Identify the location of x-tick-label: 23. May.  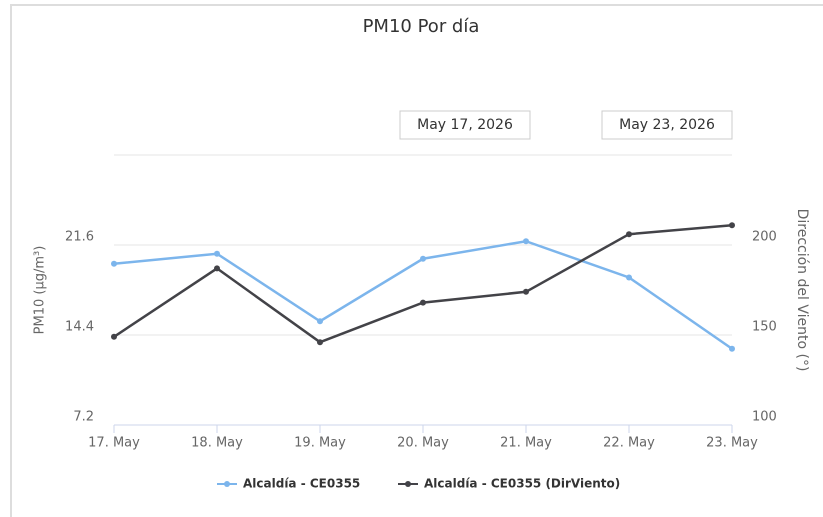
(732, 443).